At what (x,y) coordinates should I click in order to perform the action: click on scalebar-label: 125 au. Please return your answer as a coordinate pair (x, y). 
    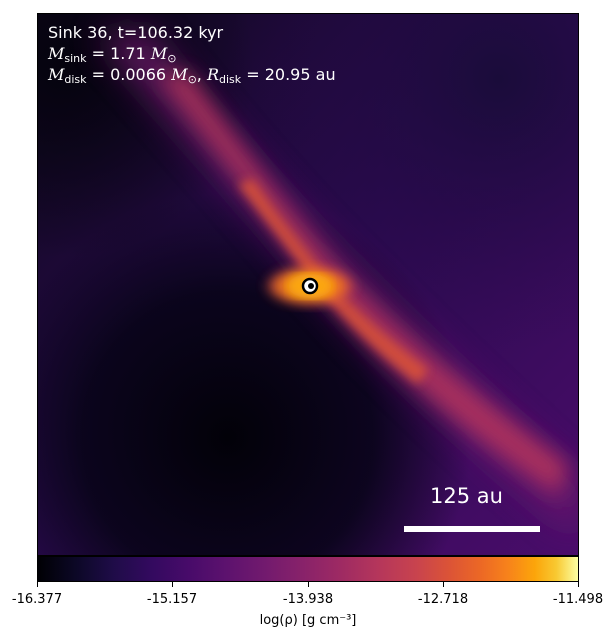
    Looking at the image, I should click on (466, 496).